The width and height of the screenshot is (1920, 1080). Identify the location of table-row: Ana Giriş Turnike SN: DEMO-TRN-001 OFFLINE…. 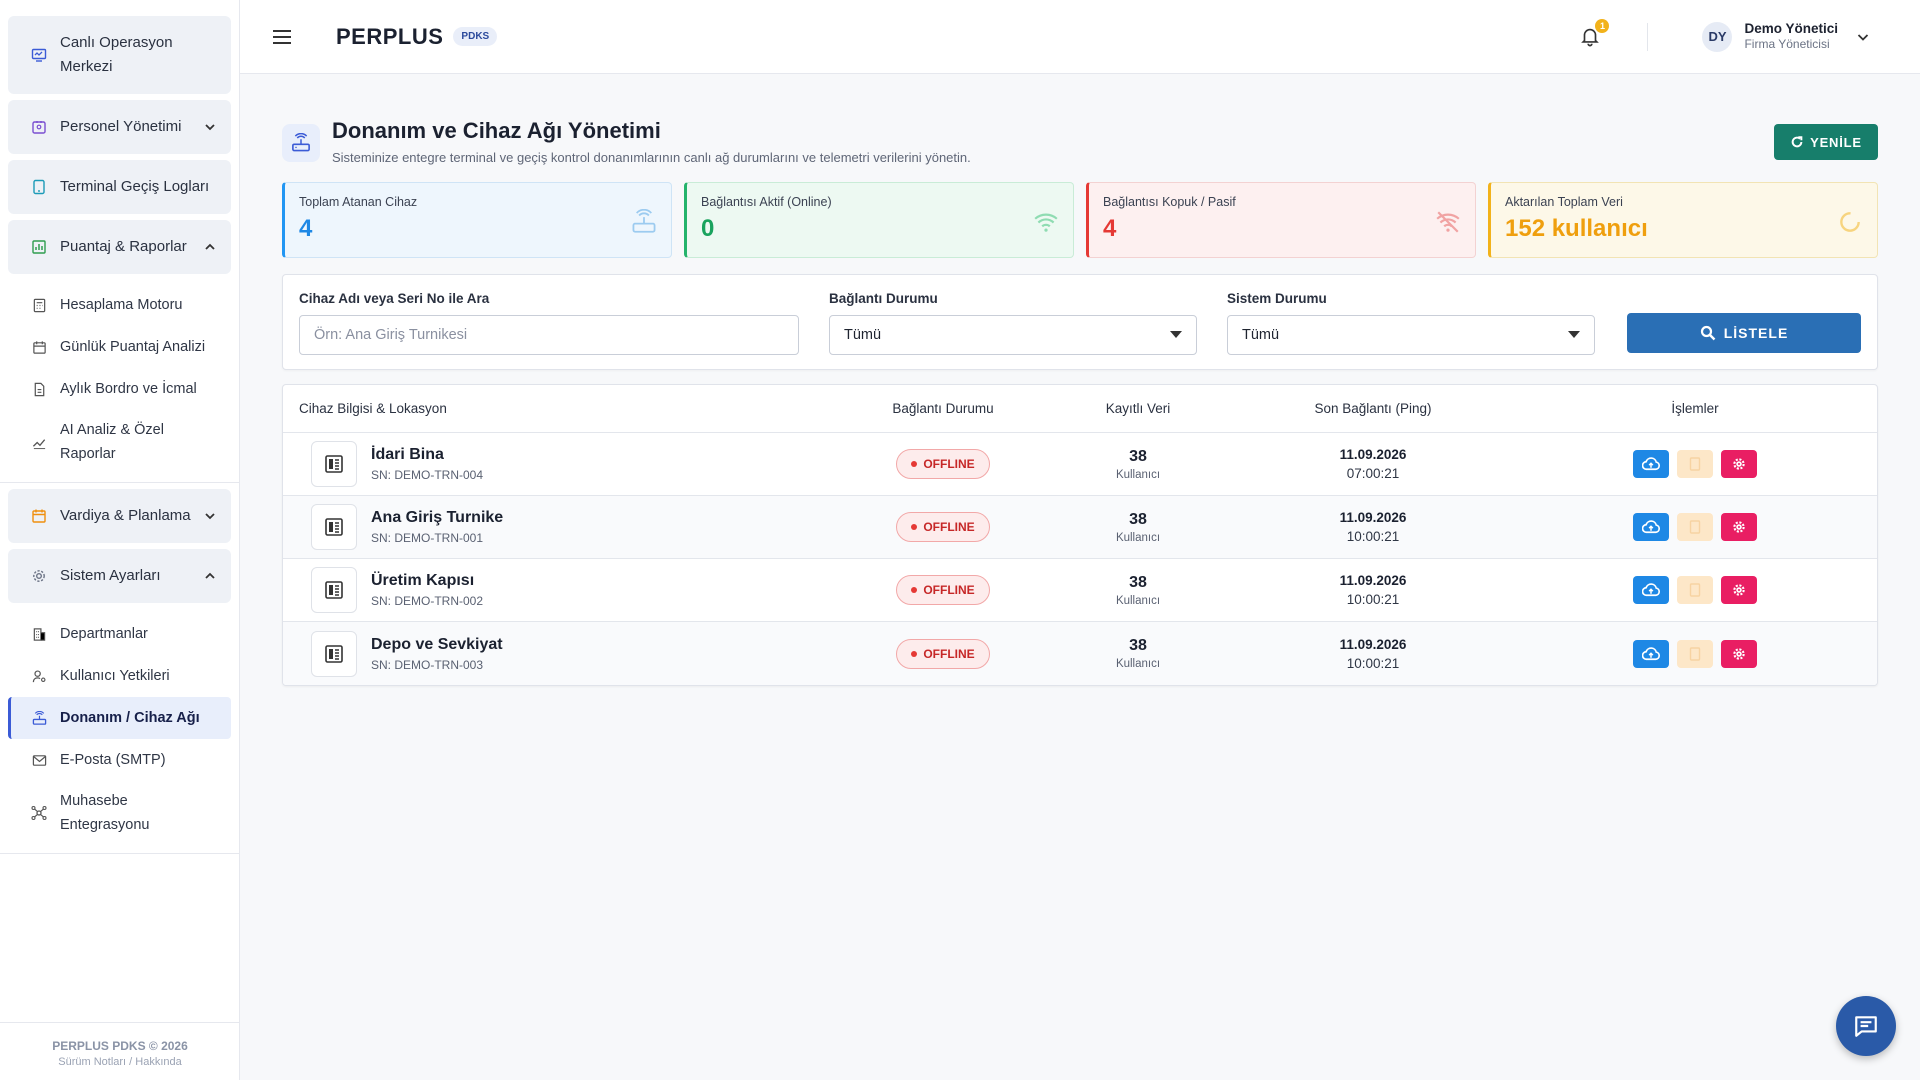
(1080, 527).